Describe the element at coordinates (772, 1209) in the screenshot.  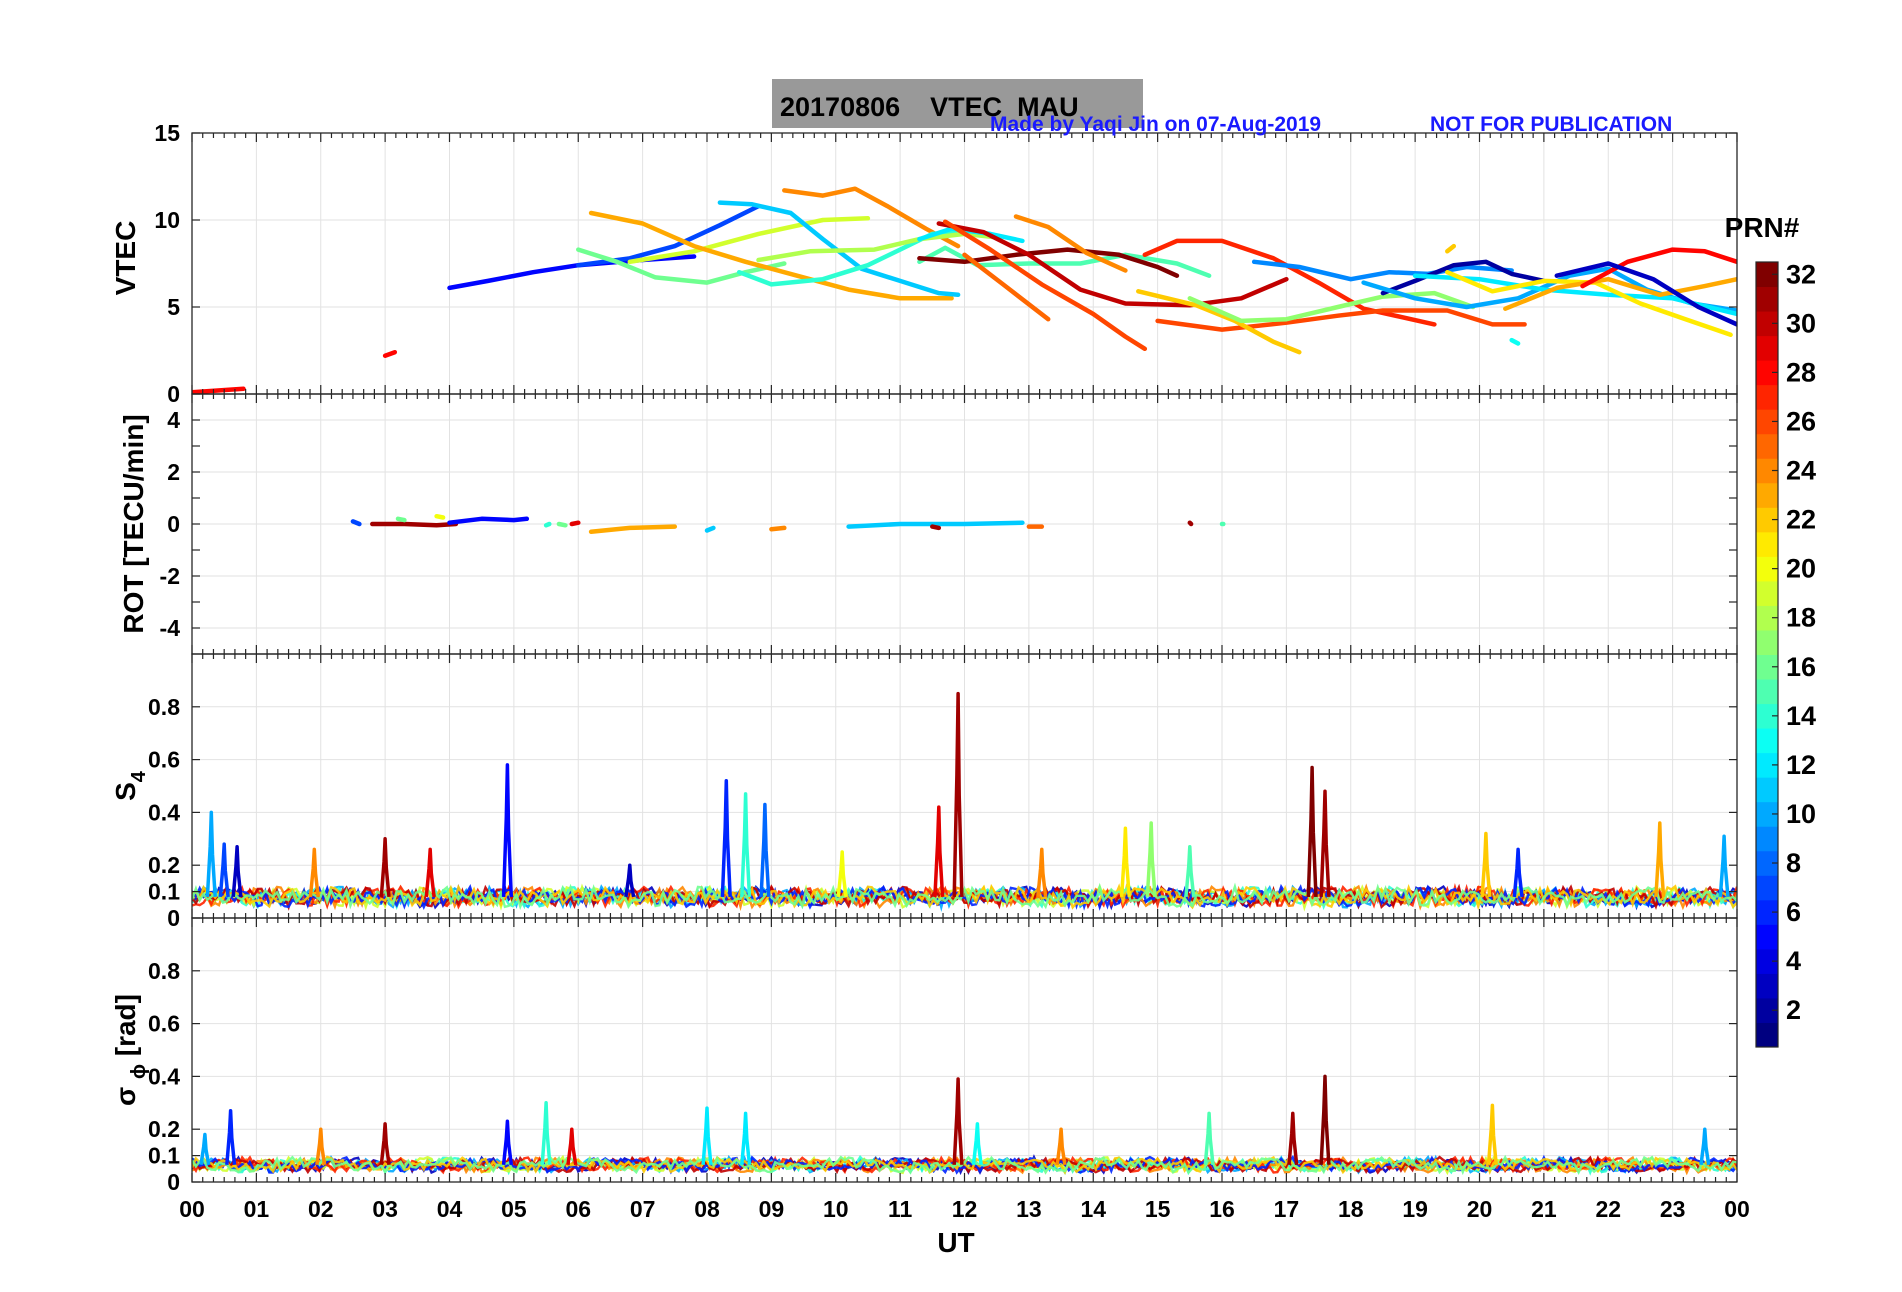
I see `x-tick-label: 09` at that location.